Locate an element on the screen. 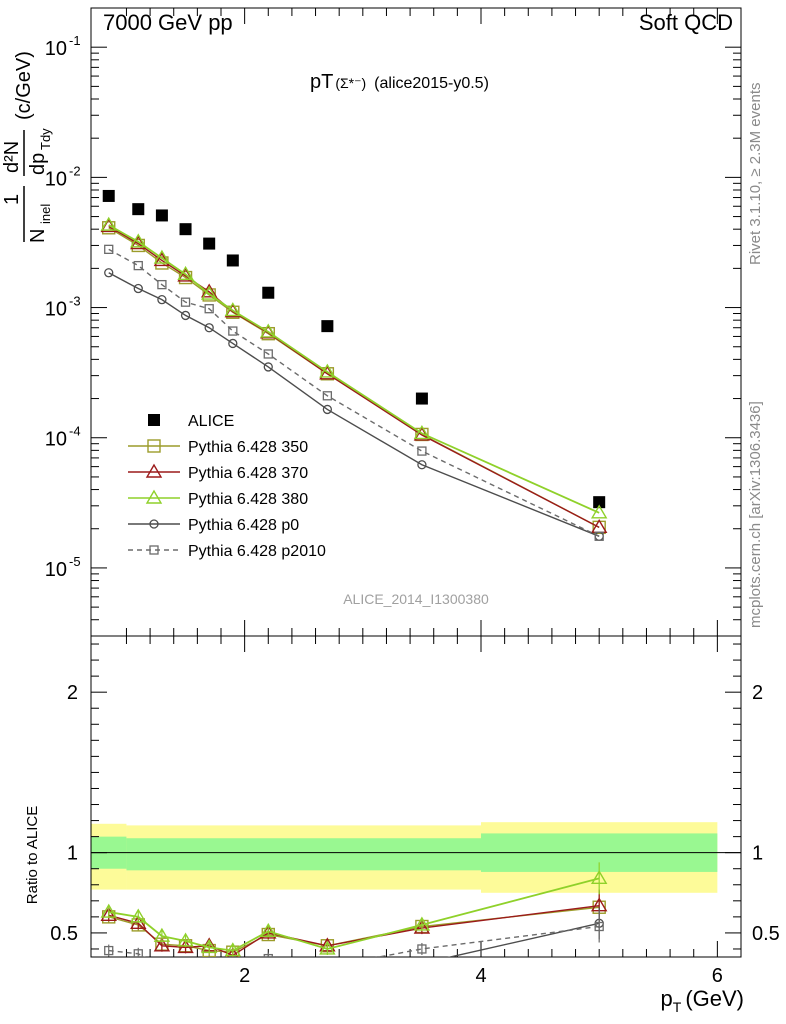 This screenshot has width=786, height=1024. main-title-pt: pT is located at coordinates (321, 82).